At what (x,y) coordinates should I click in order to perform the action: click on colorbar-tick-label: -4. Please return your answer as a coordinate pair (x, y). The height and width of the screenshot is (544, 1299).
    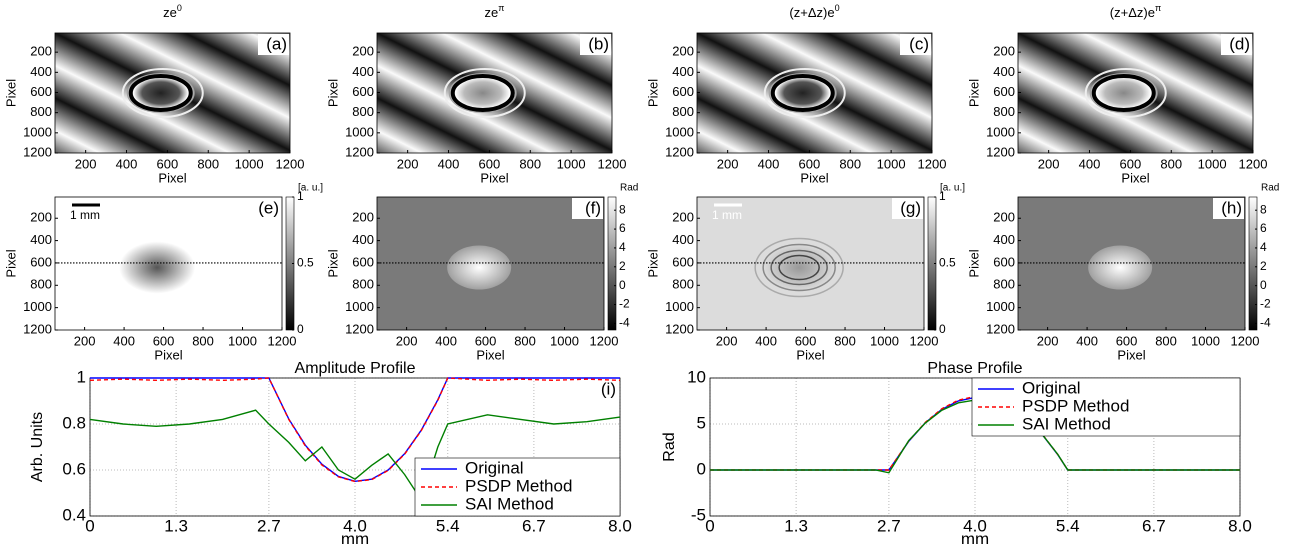
    Looking at the image, I should click on (1265, 323).